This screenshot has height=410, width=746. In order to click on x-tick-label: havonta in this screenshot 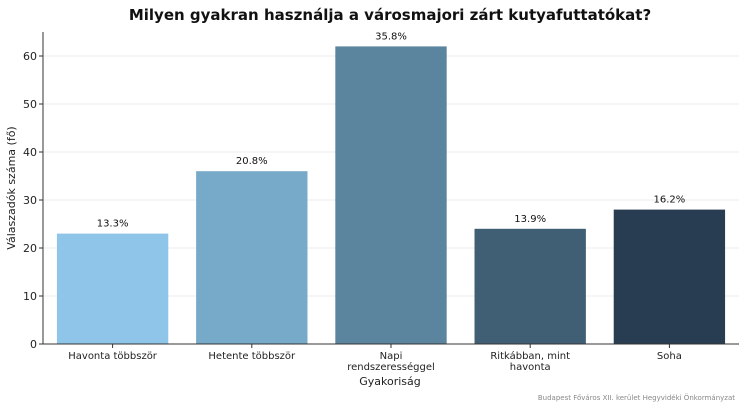, I will do `click(530, 367)`.